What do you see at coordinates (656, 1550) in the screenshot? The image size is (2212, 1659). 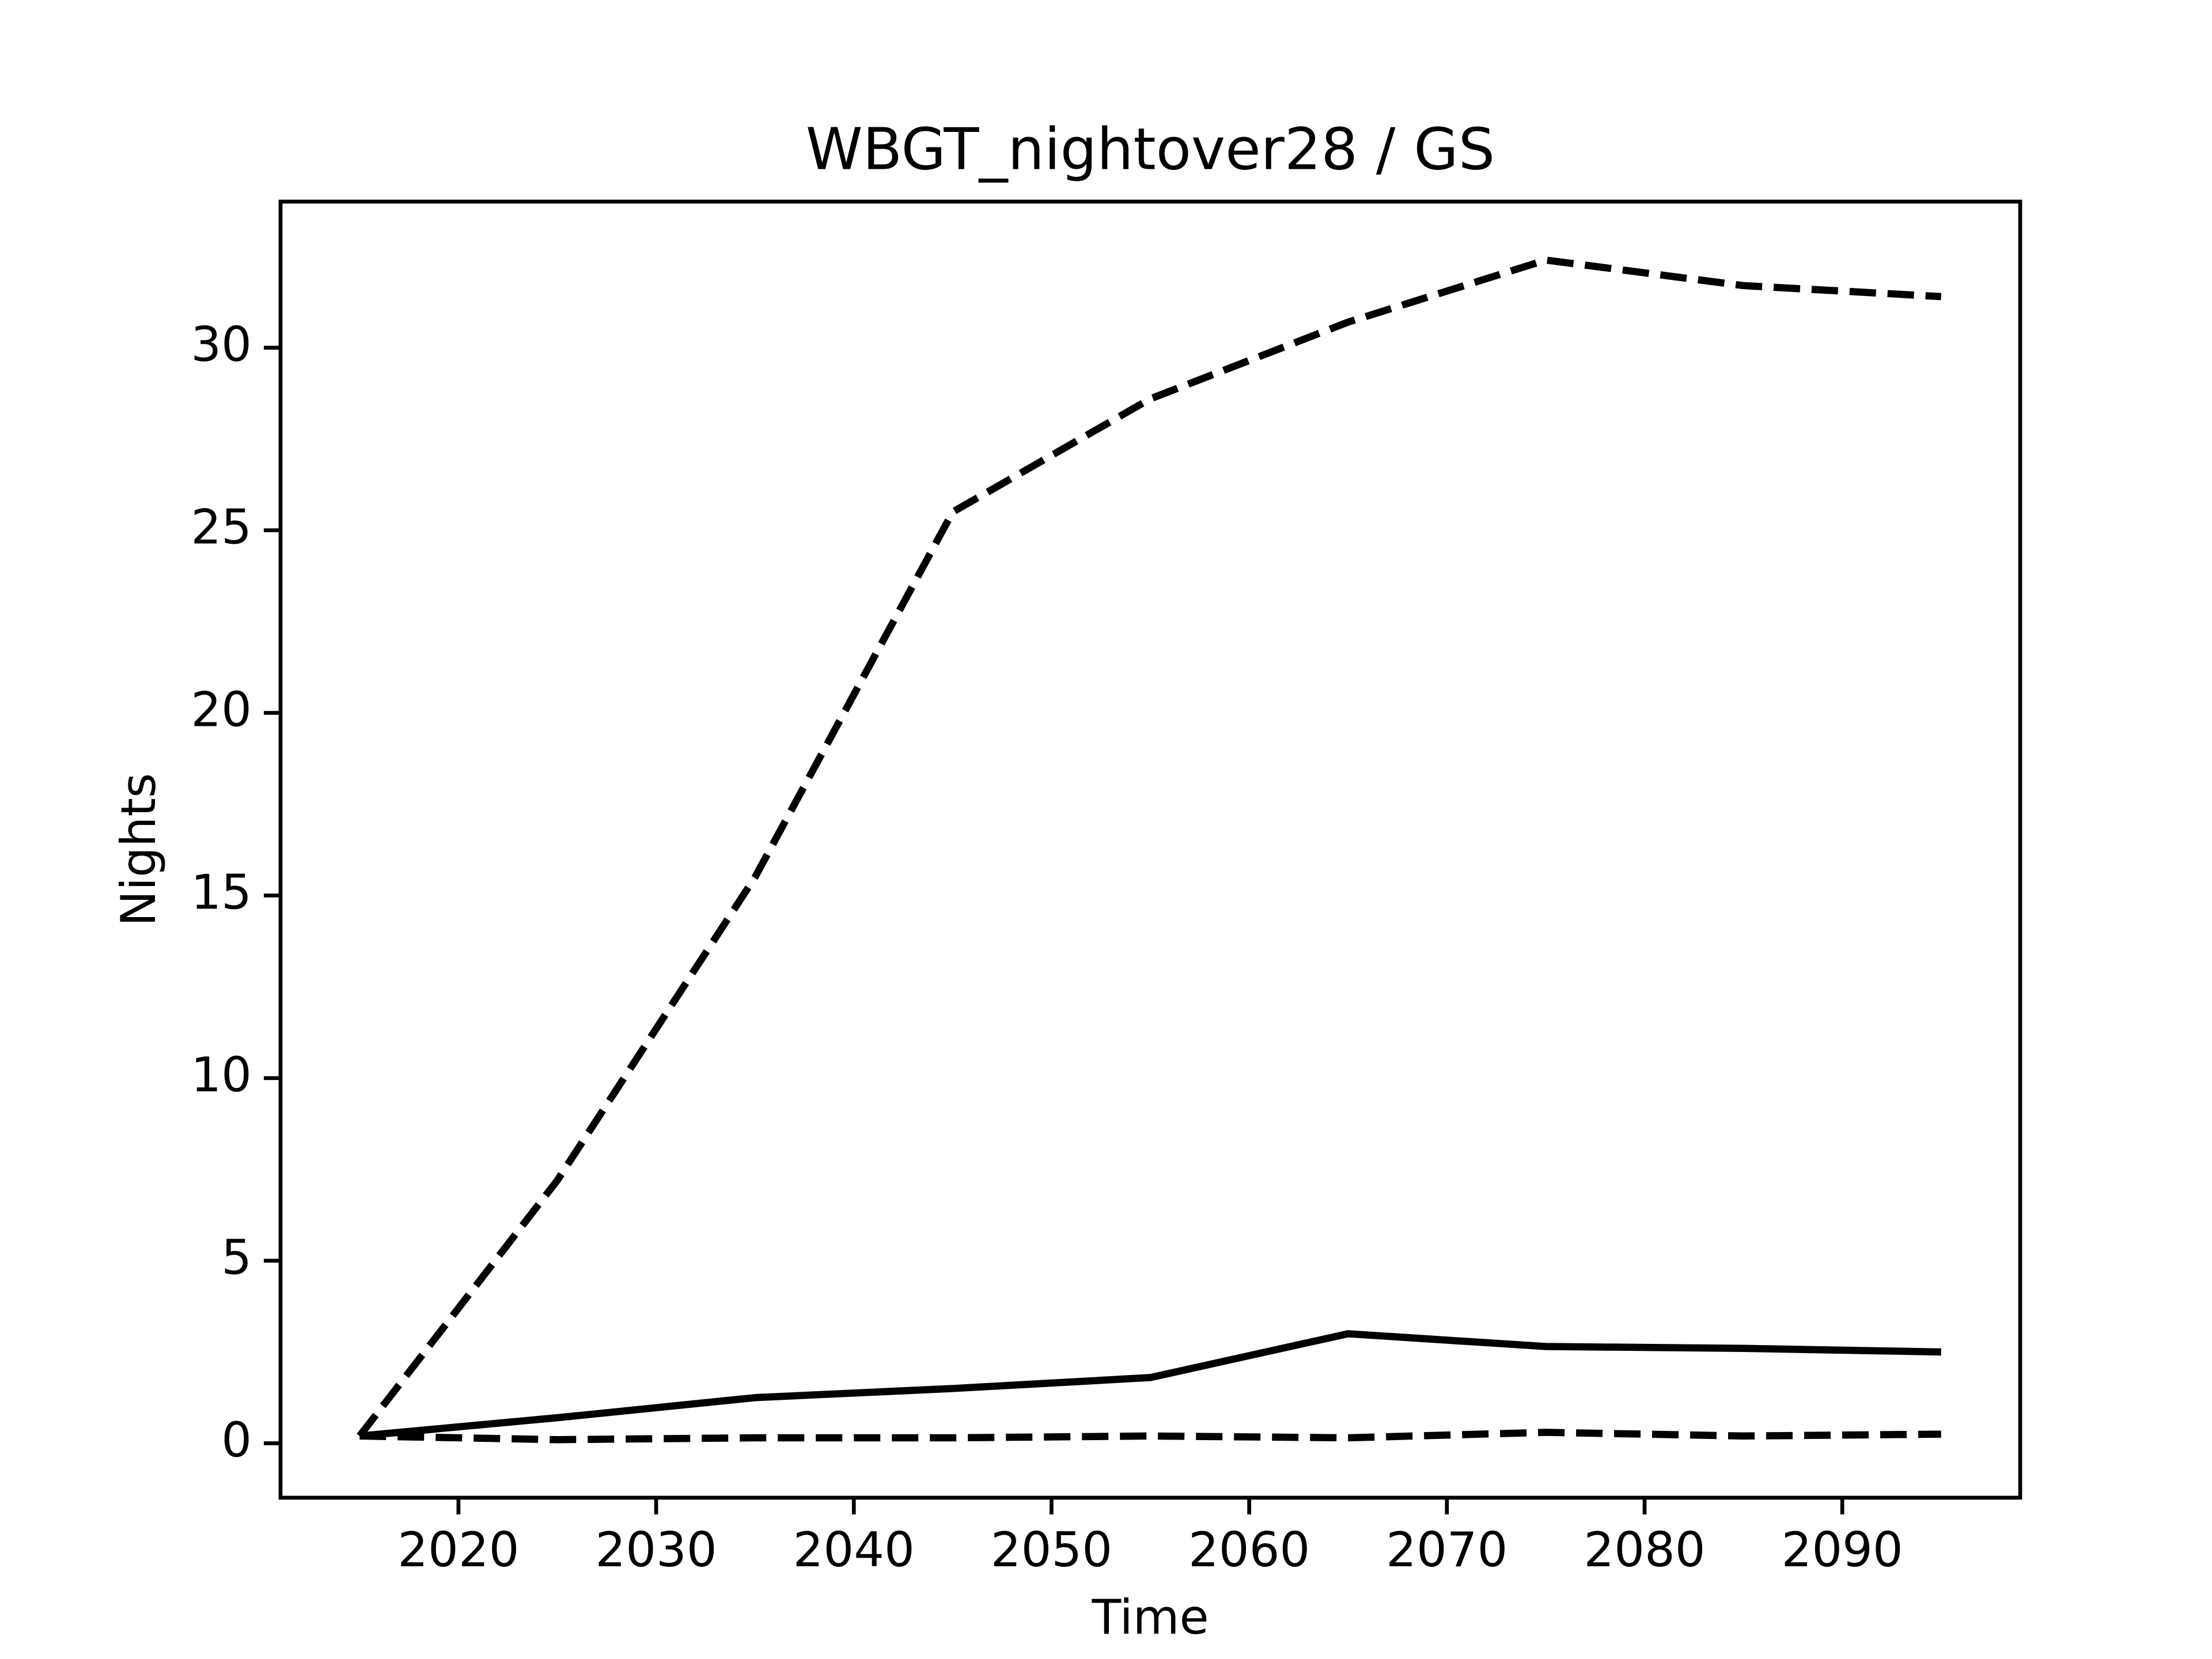 I see `x-tick-label: 2030` at bounding box center [656, 1550].